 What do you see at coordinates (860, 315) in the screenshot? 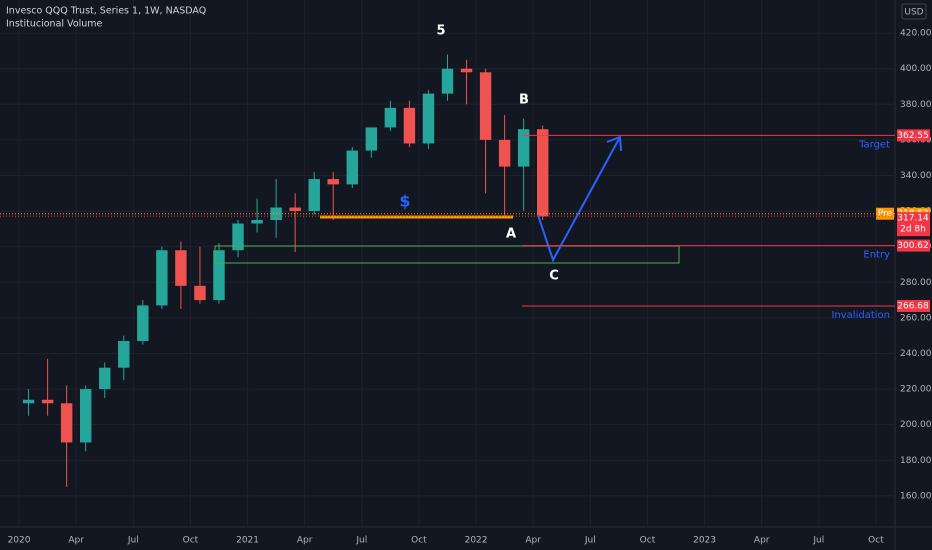
I see `level-name: Invalidation` at bounding box center [860, 315].